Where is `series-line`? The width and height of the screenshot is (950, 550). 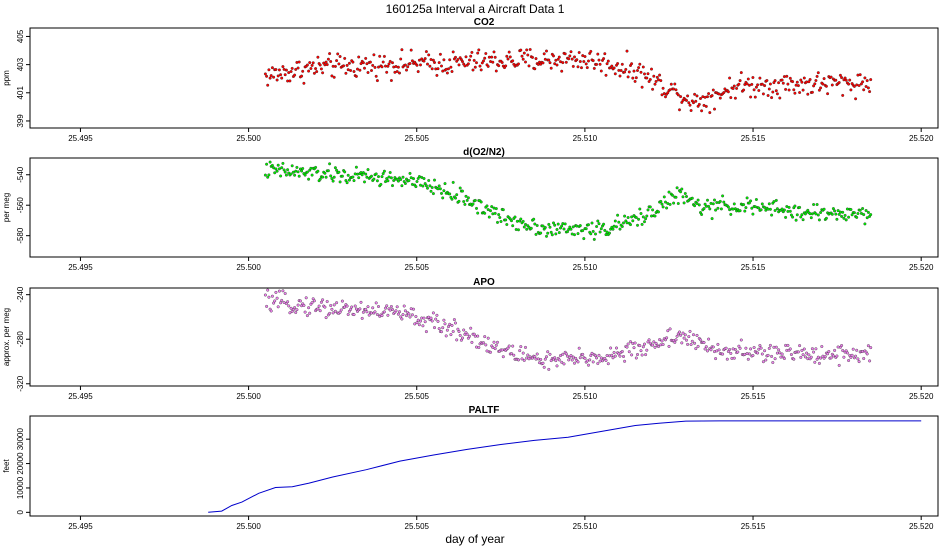 series-line is located at coordinates (565, 466).